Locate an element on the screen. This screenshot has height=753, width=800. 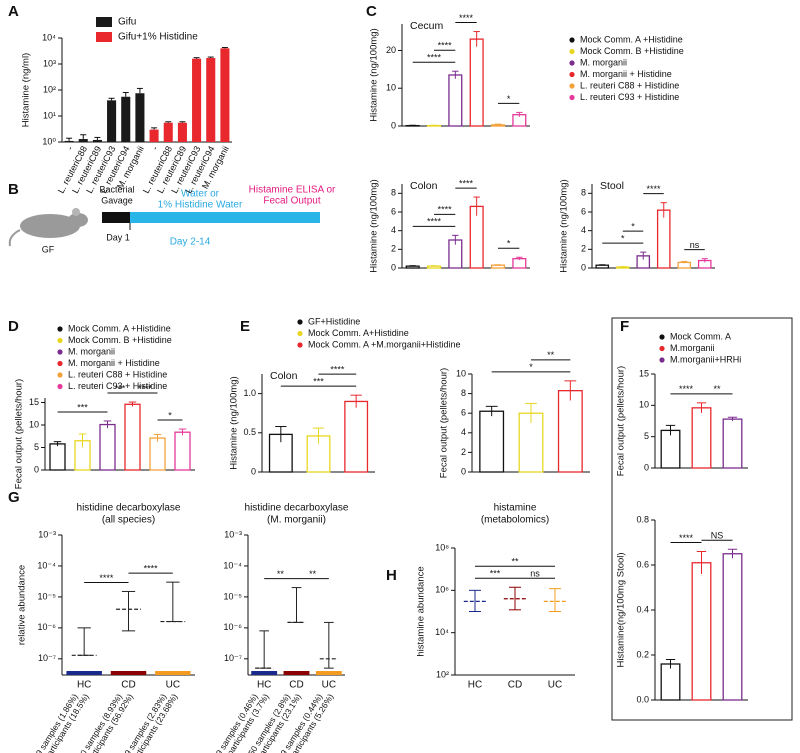
panel-title: Cecum is located at coordinates (427, 26).